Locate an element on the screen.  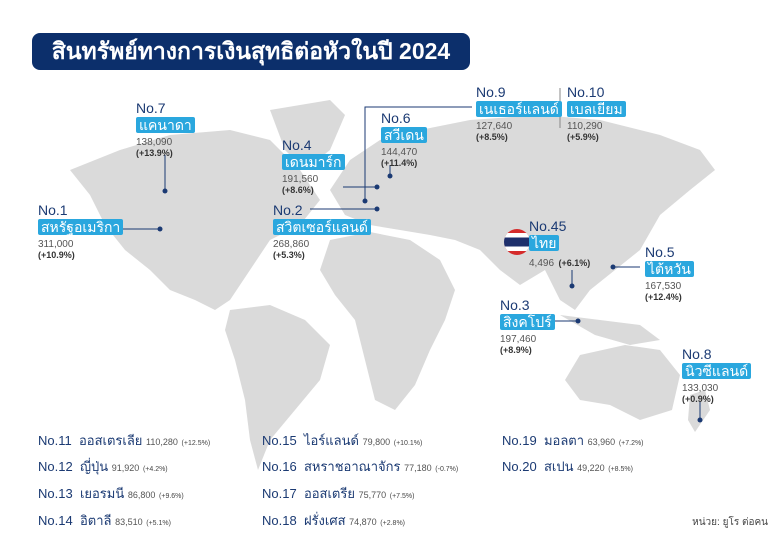
list-item: No.11 ออสเตรเลีย 110,280 (+12.5%) is located at coordinates (124, 440).